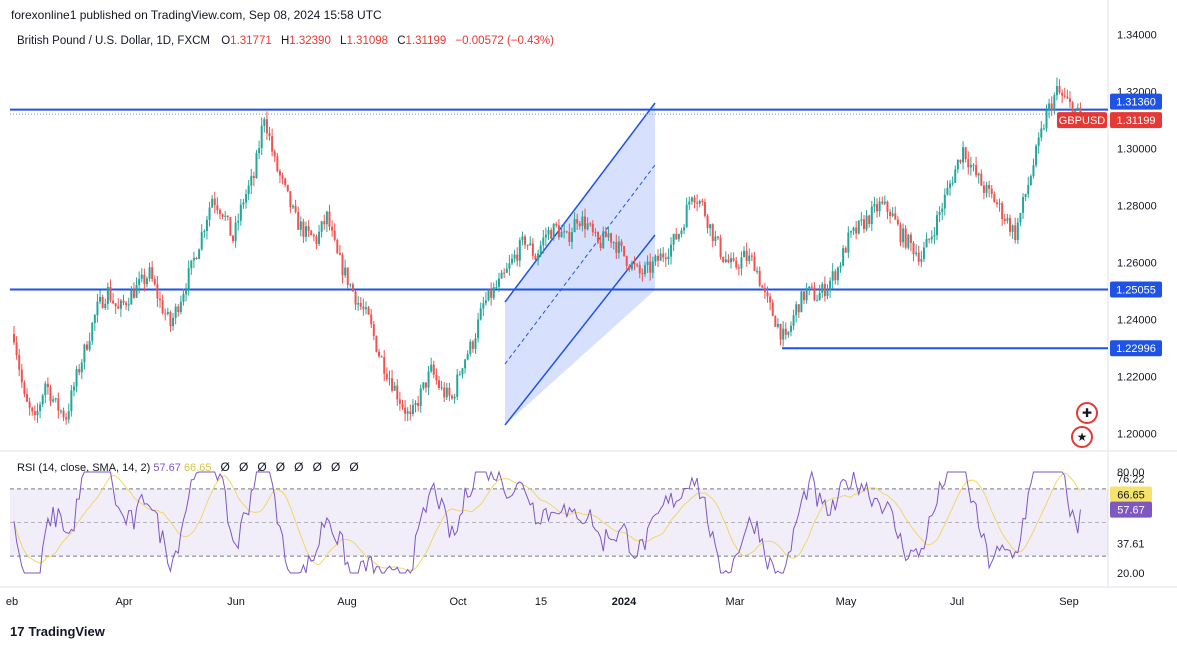  I want to click on gbp-flag-icon: ✚, so click(1087, 413).